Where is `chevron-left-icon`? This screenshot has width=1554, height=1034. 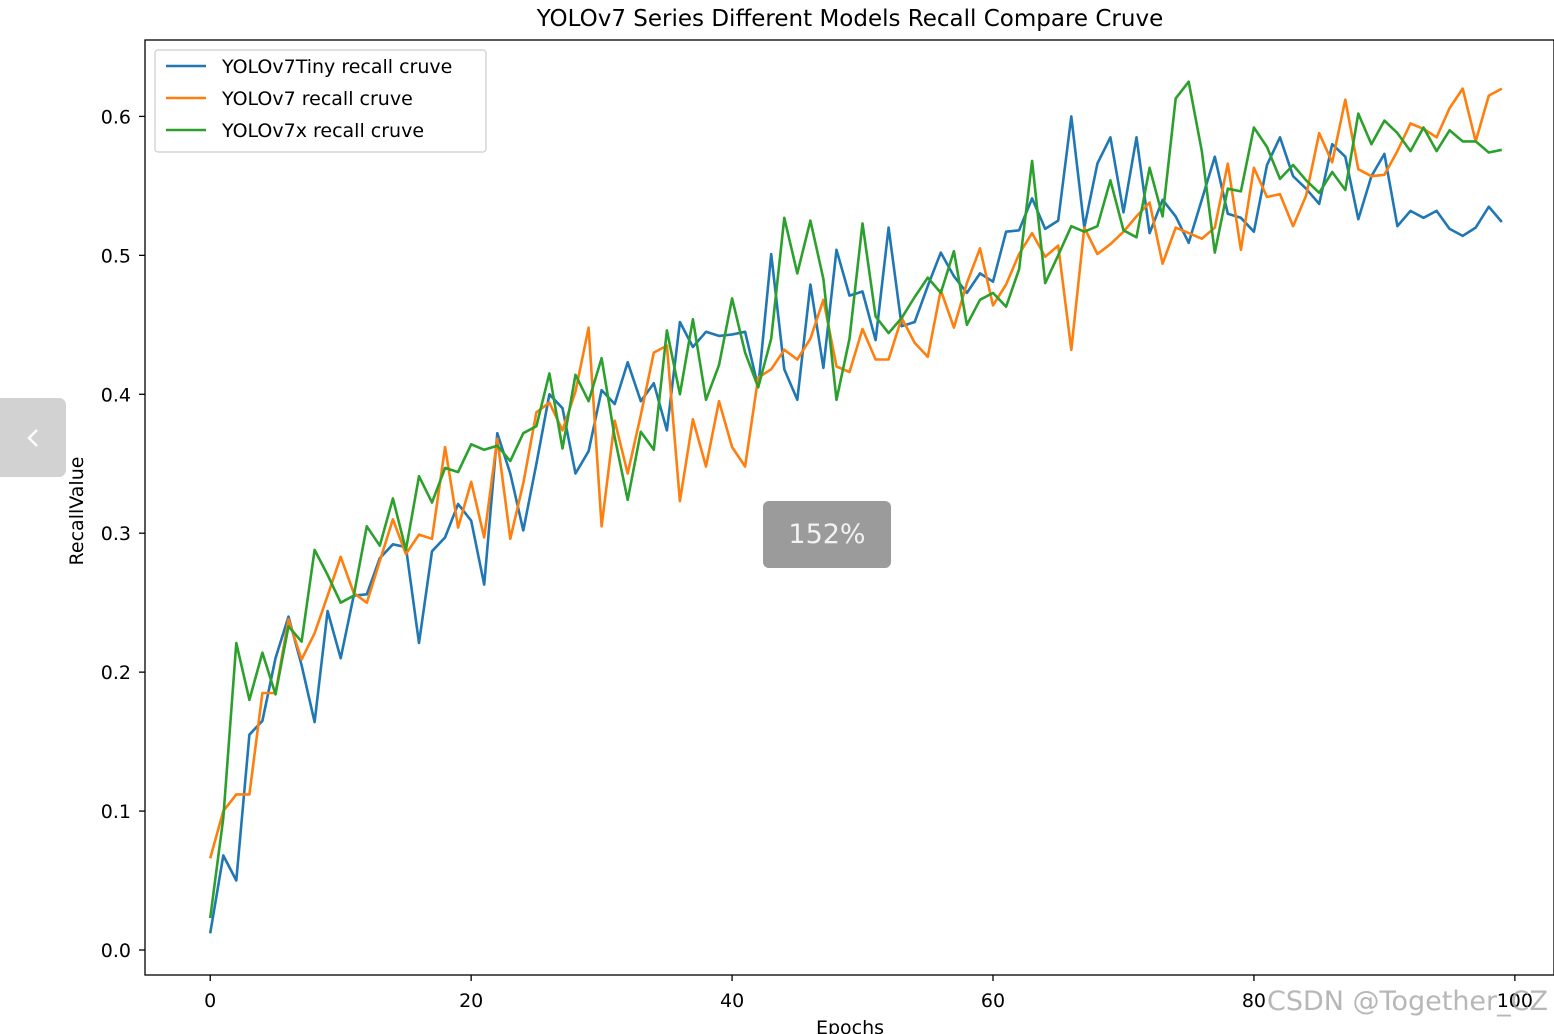
chevron-left-icon is located at coordinates (32, 437).